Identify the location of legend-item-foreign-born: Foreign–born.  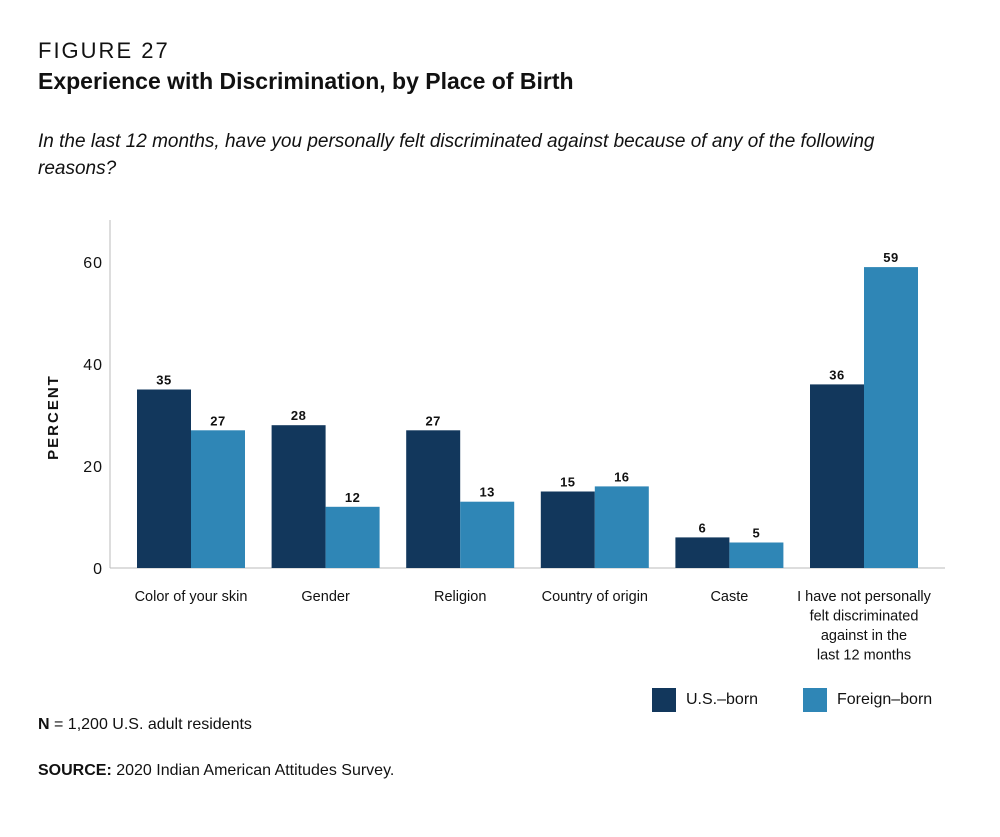
(867, 700).